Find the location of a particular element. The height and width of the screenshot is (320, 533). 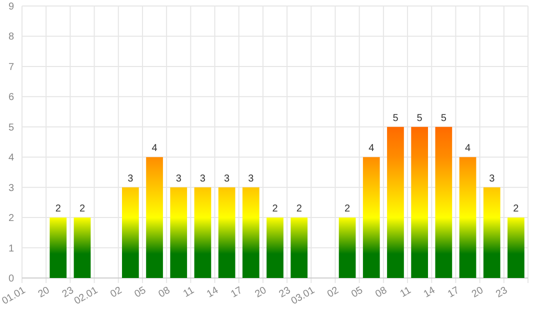

y-tick-label: 3 is located at coordinates (11, 188).